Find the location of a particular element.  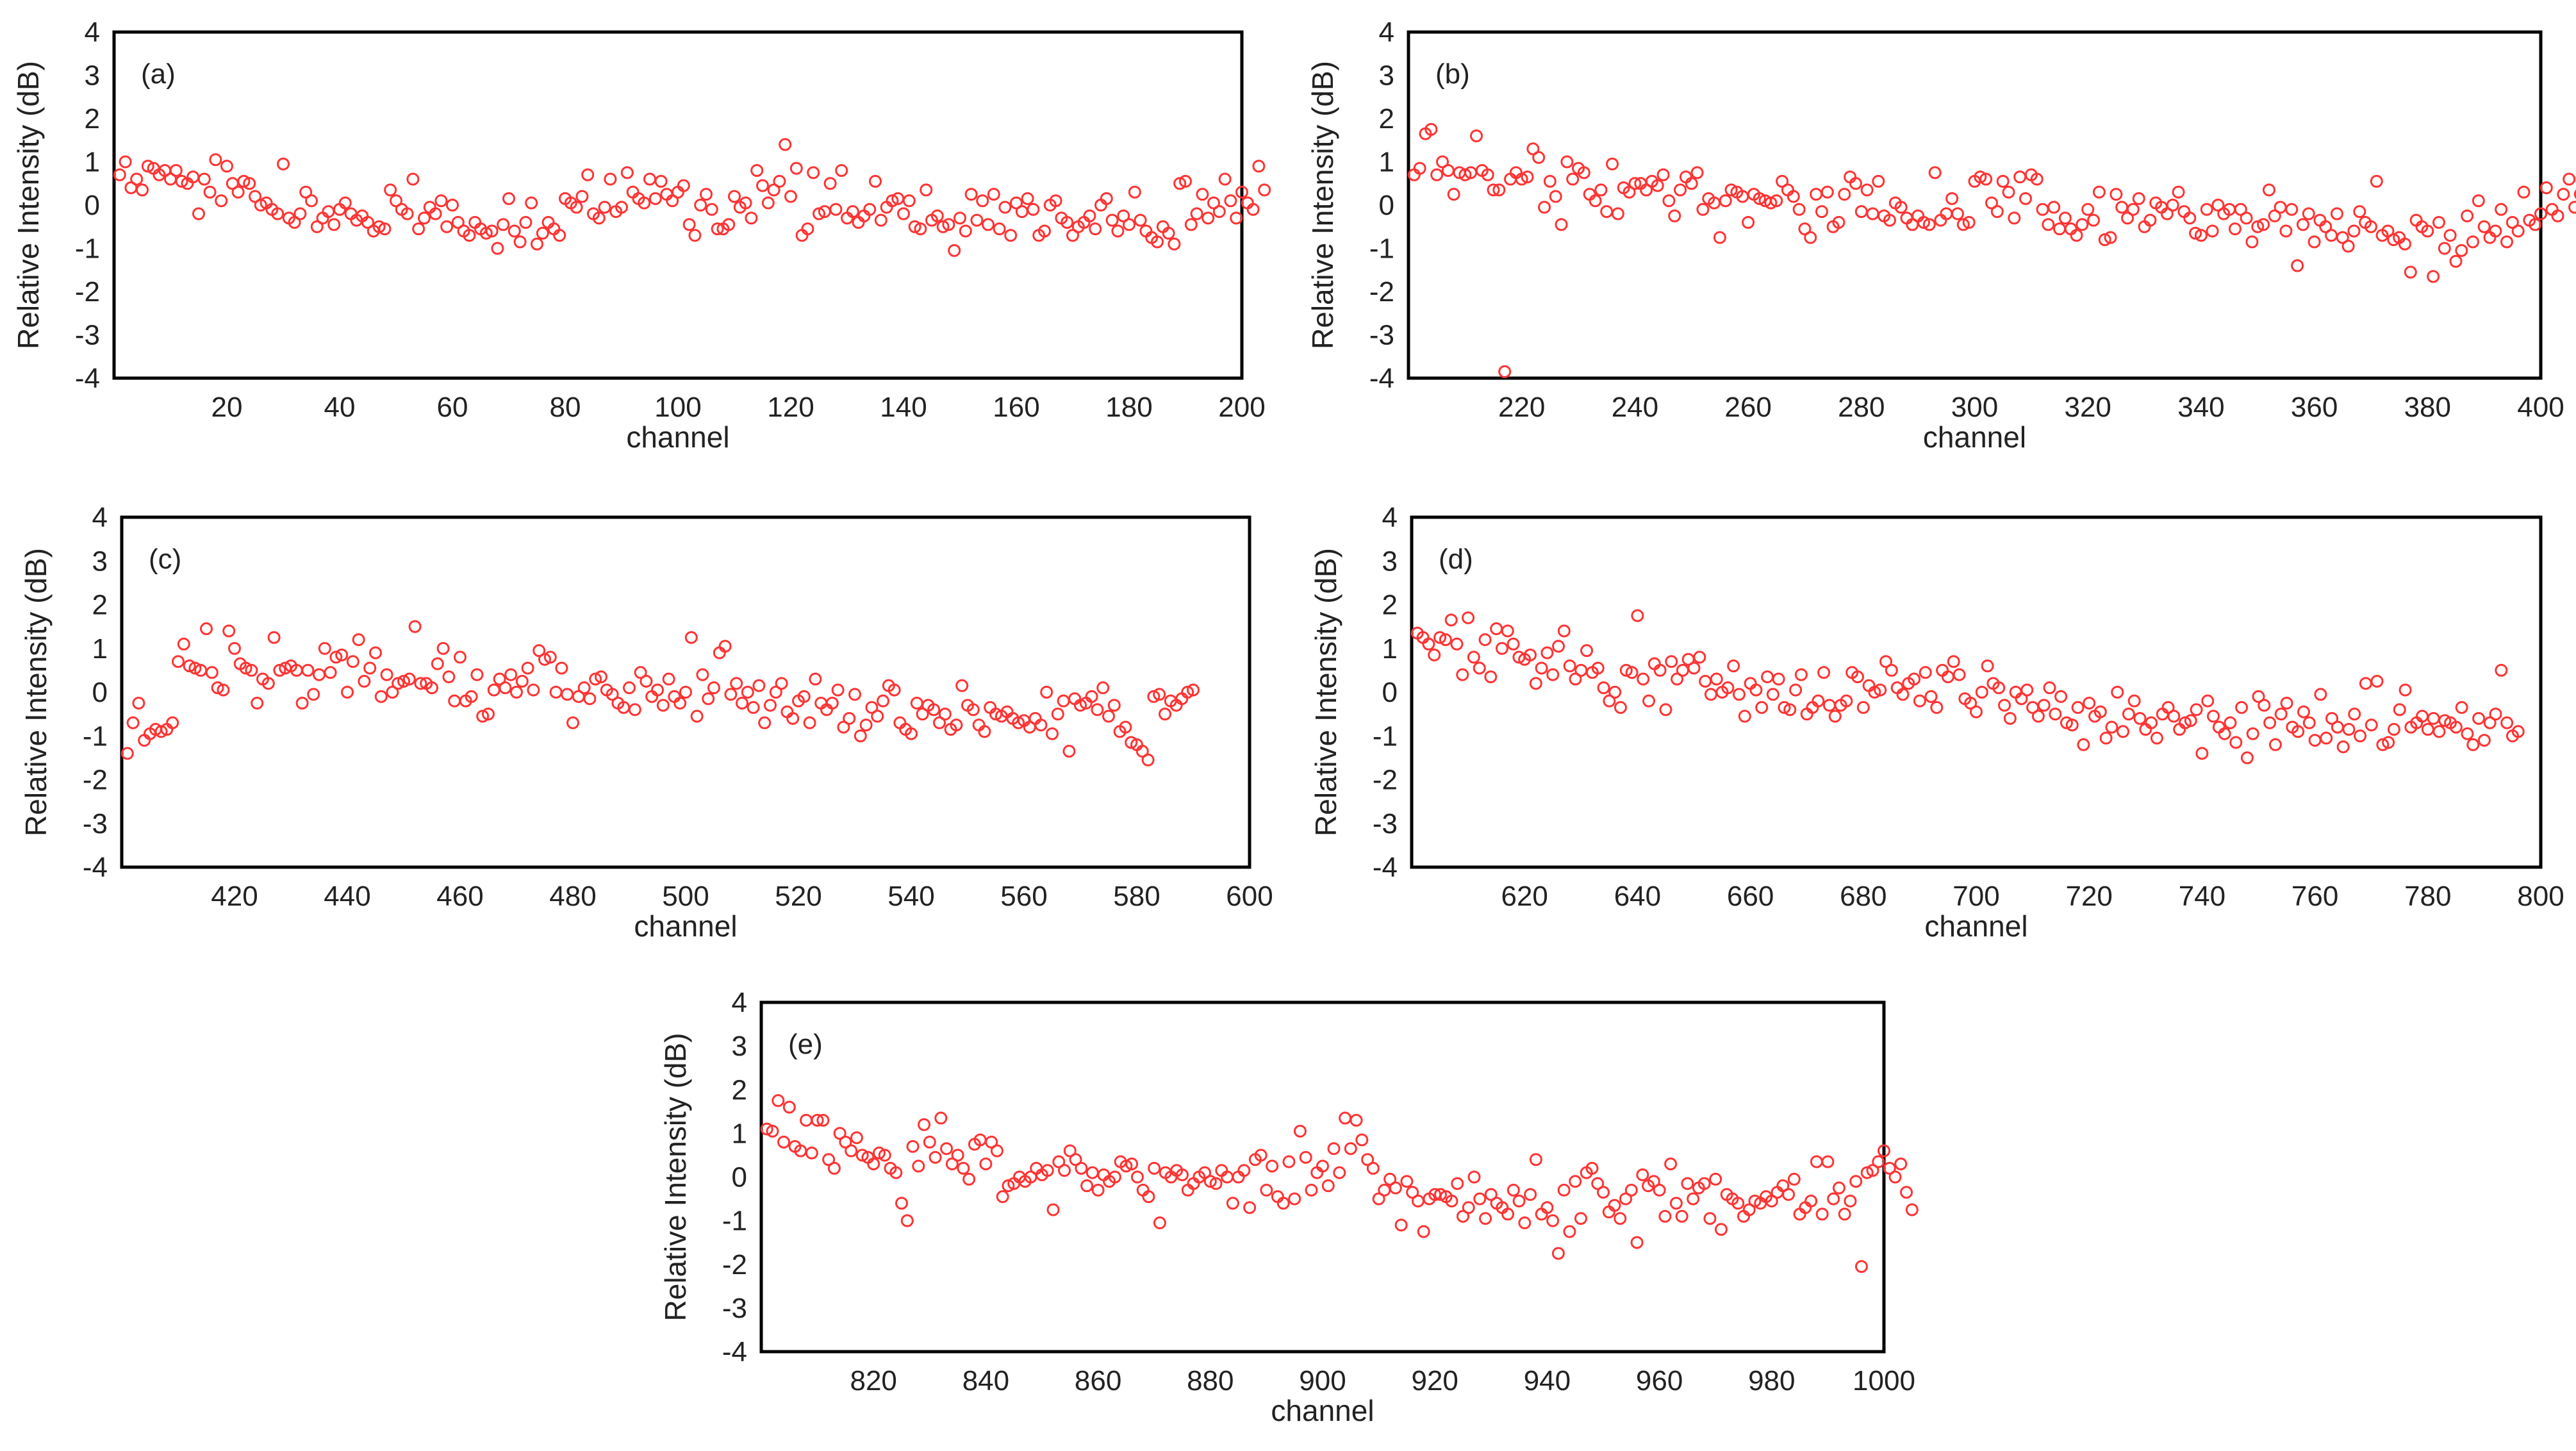

x-tick-label: 980 is located at coordinates (1771, 1381).